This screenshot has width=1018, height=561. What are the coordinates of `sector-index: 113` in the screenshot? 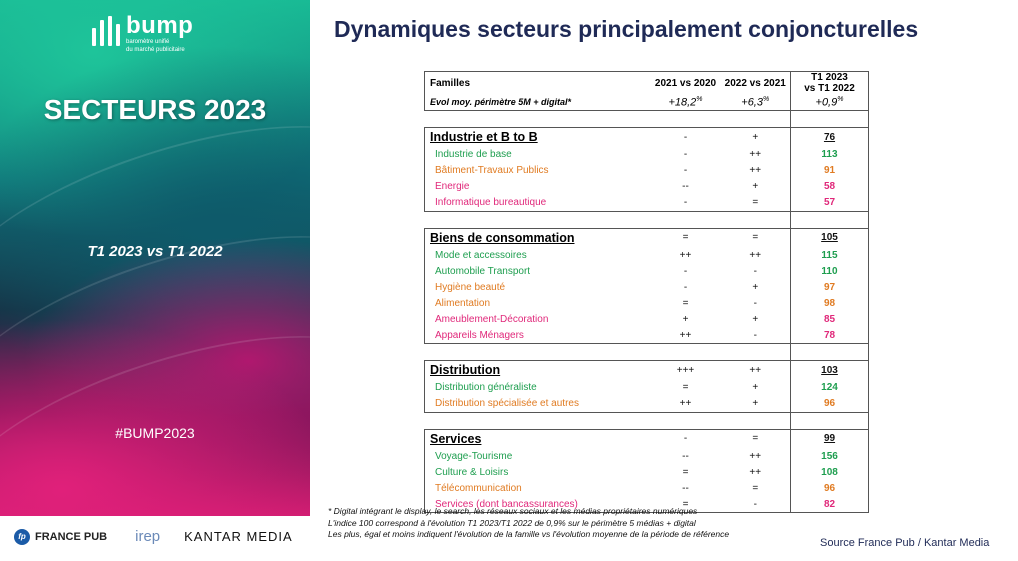 It's located at (829, 154).